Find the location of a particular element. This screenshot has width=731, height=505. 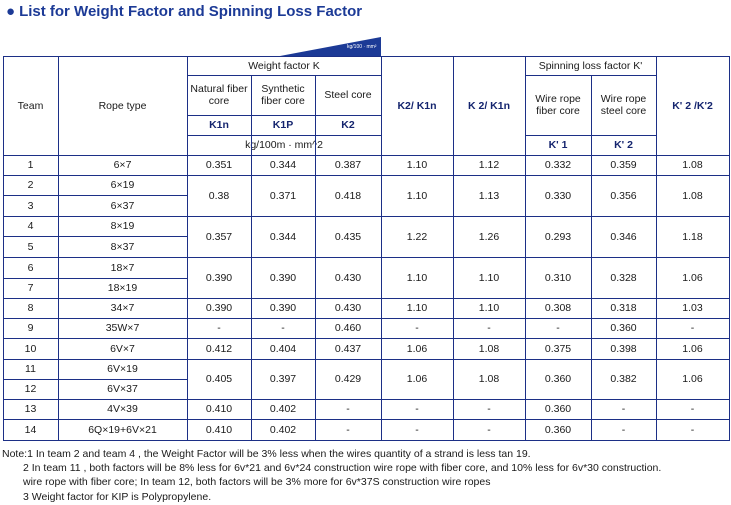

value-cell-k1n: 0.390 is located at coordinates (219, 277).